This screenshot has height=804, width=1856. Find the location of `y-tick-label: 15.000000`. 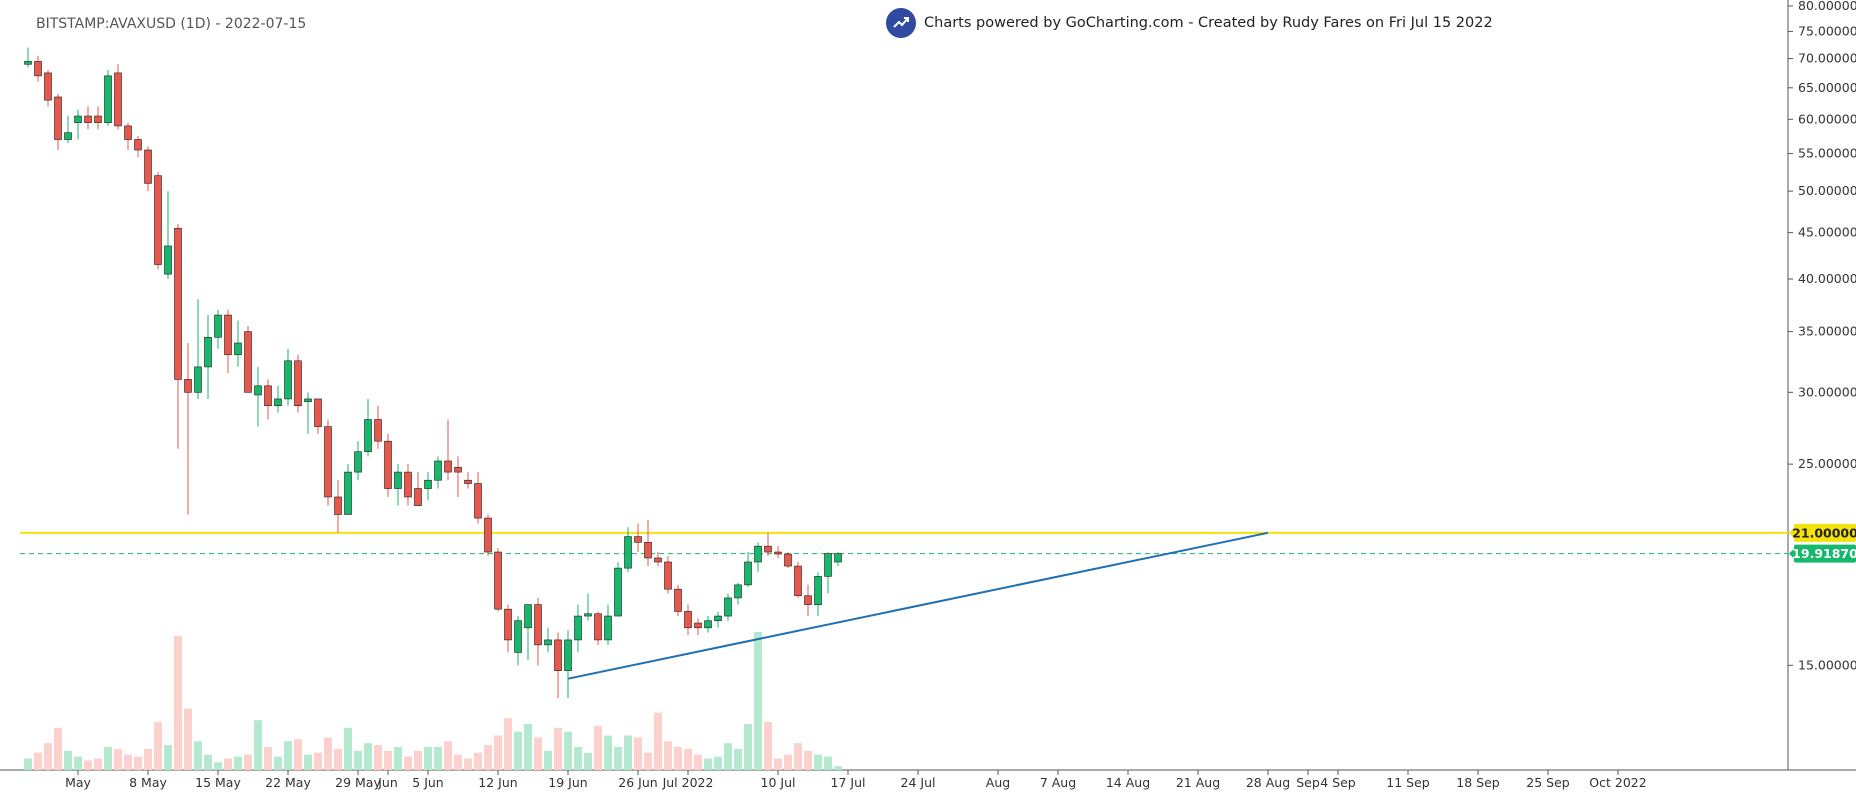

y-tick-label: 15.000000 is located at coordinates (1827, 664).